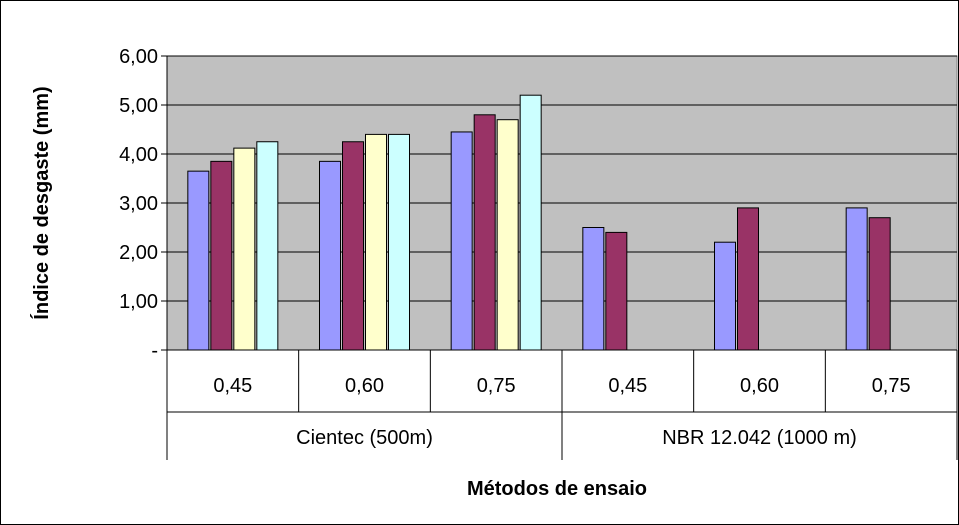 Image resolution: width=959 pixels, height=525 pixels. I want to click on y-tick-label: 1,00, so click(138, 302).